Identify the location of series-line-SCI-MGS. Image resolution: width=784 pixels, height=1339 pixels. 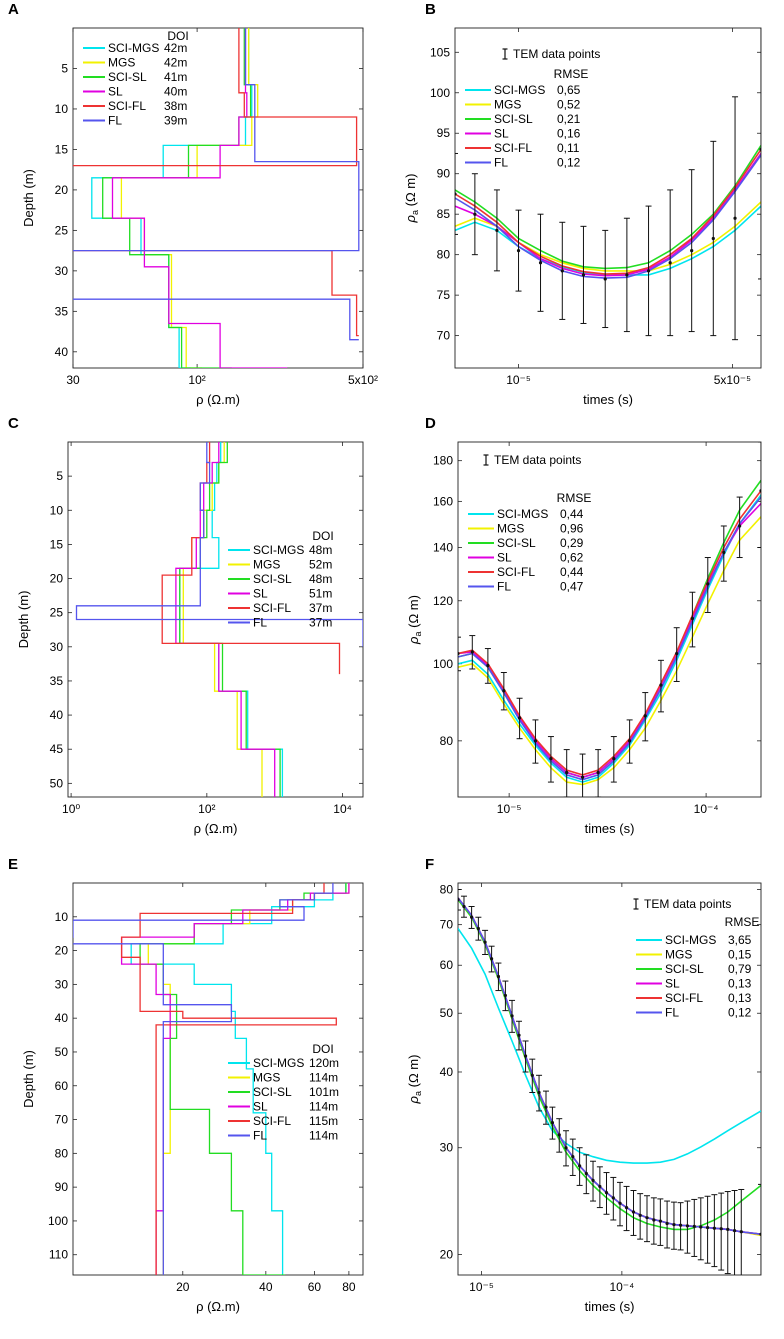
(238, 1079).